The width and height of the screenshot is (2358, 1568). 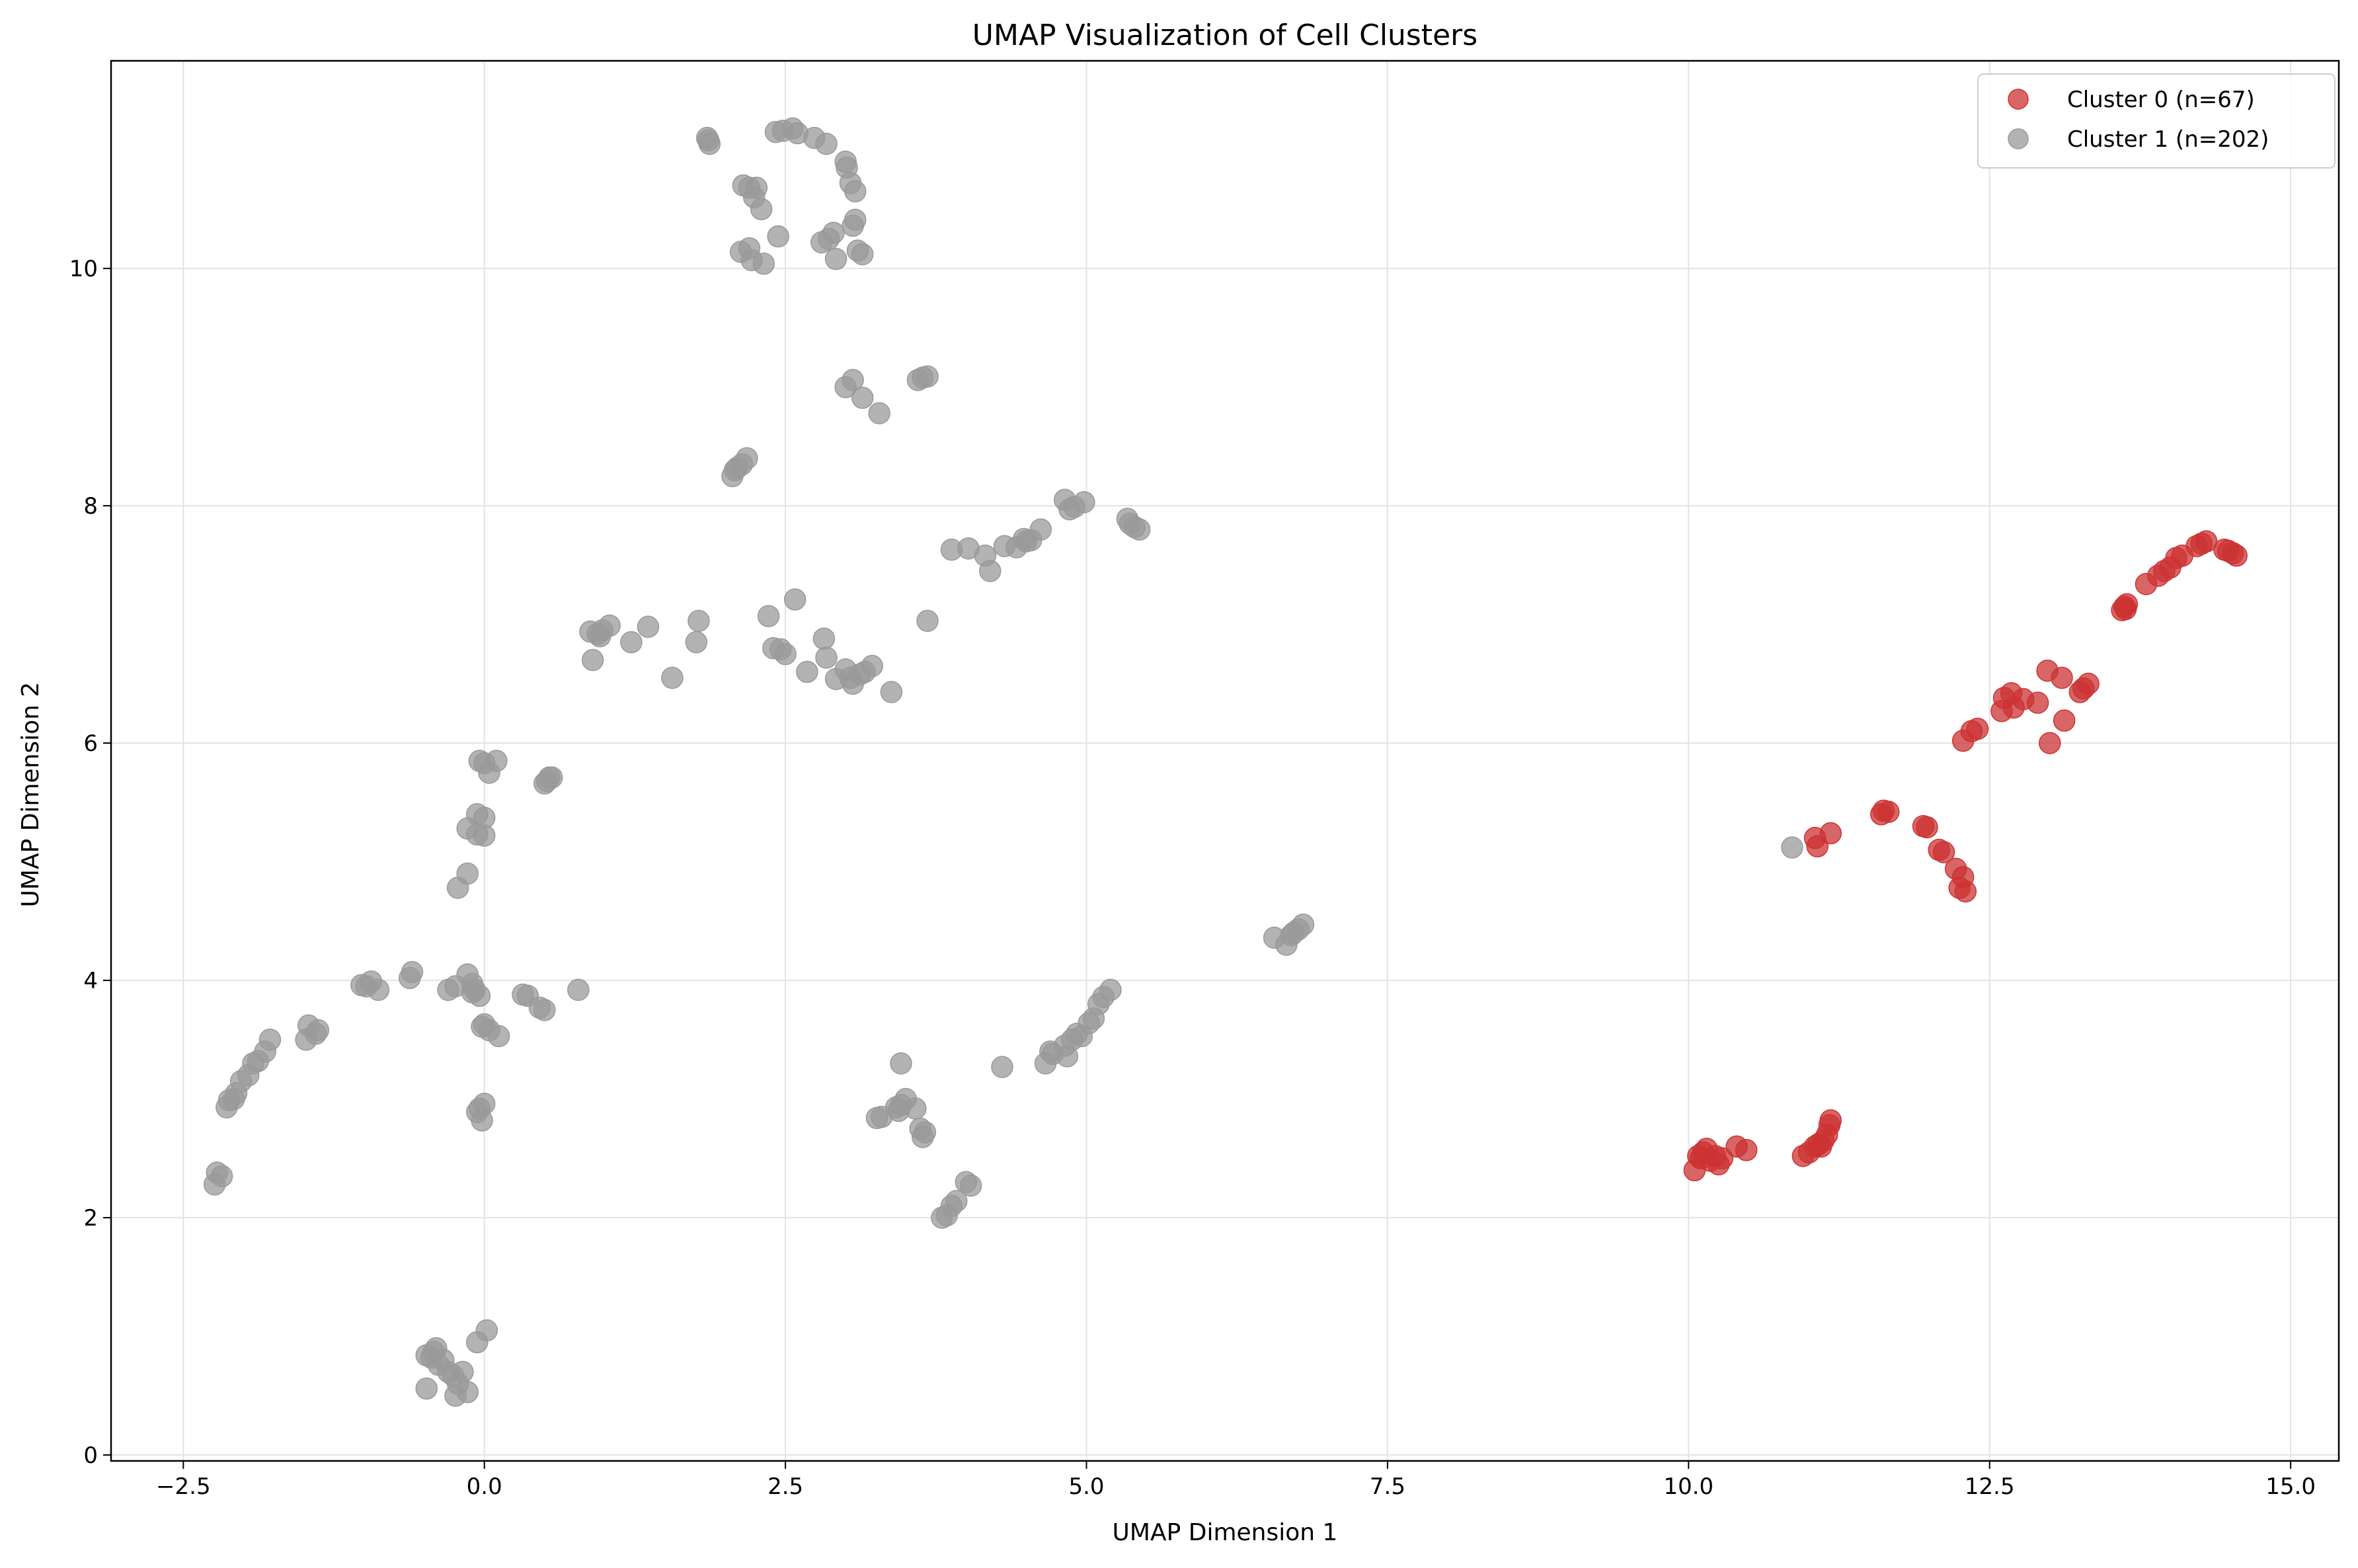 What do you see at coordinates (1224, 35) in the screenshot?
I see `chart-title: UMAP Visualization of Cell Clusters` at bounding box center [1224, 35].